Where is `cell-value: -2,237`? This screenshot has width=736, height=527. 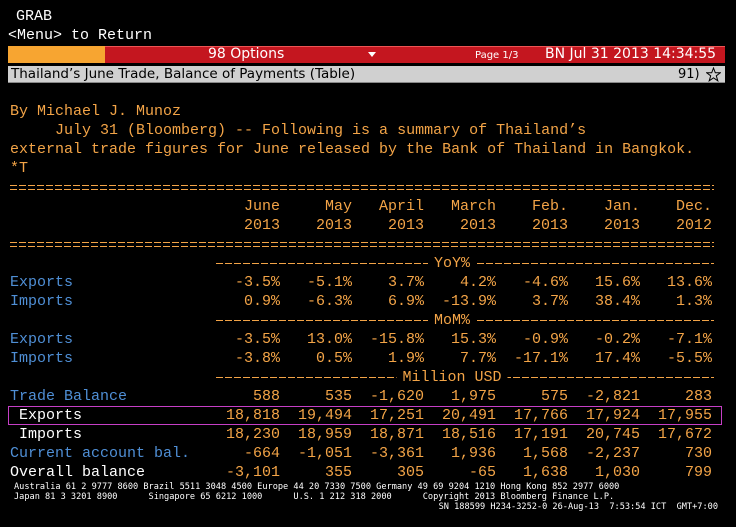 cell-value: -2,237 is located at coordinates (612, 453).